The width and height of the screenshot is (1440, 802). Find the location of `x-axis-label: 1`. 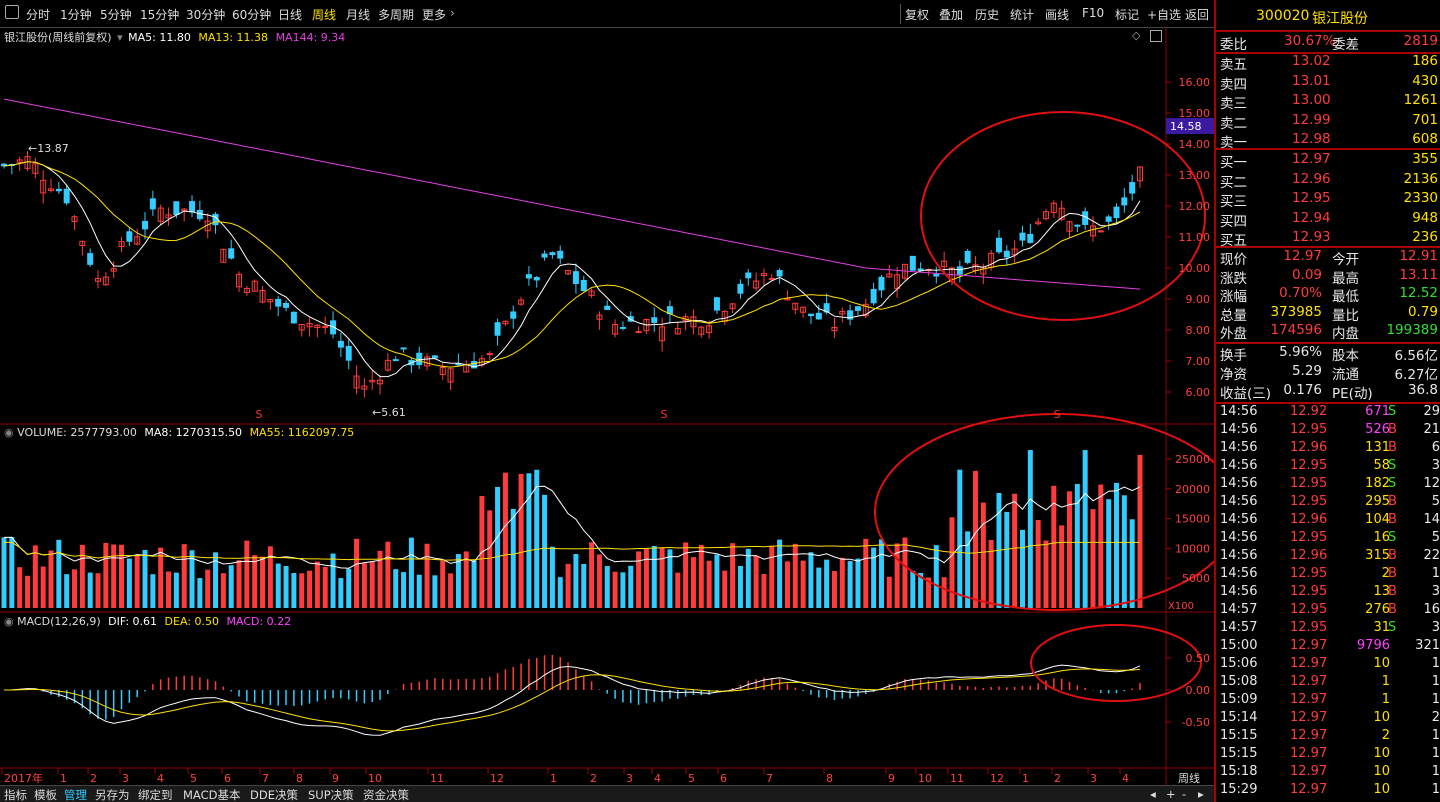

x-axis-label: 1 is located at coordinates (1025, 778).